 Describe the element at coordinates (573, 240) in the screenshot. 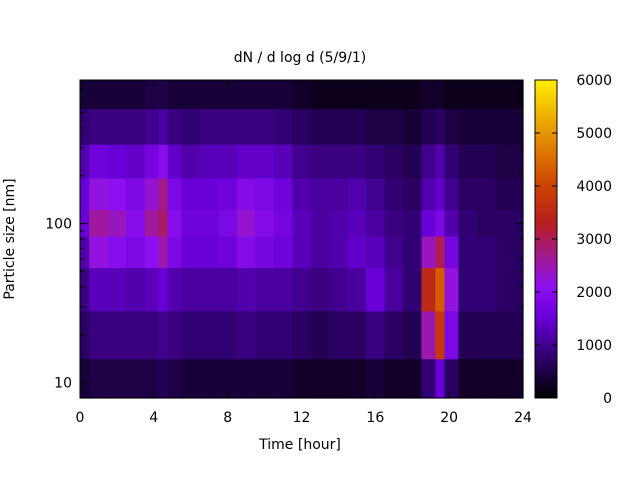

I see `colorbar-axis: 0 1000 2000 3000 4000 5000 6000` at that location.